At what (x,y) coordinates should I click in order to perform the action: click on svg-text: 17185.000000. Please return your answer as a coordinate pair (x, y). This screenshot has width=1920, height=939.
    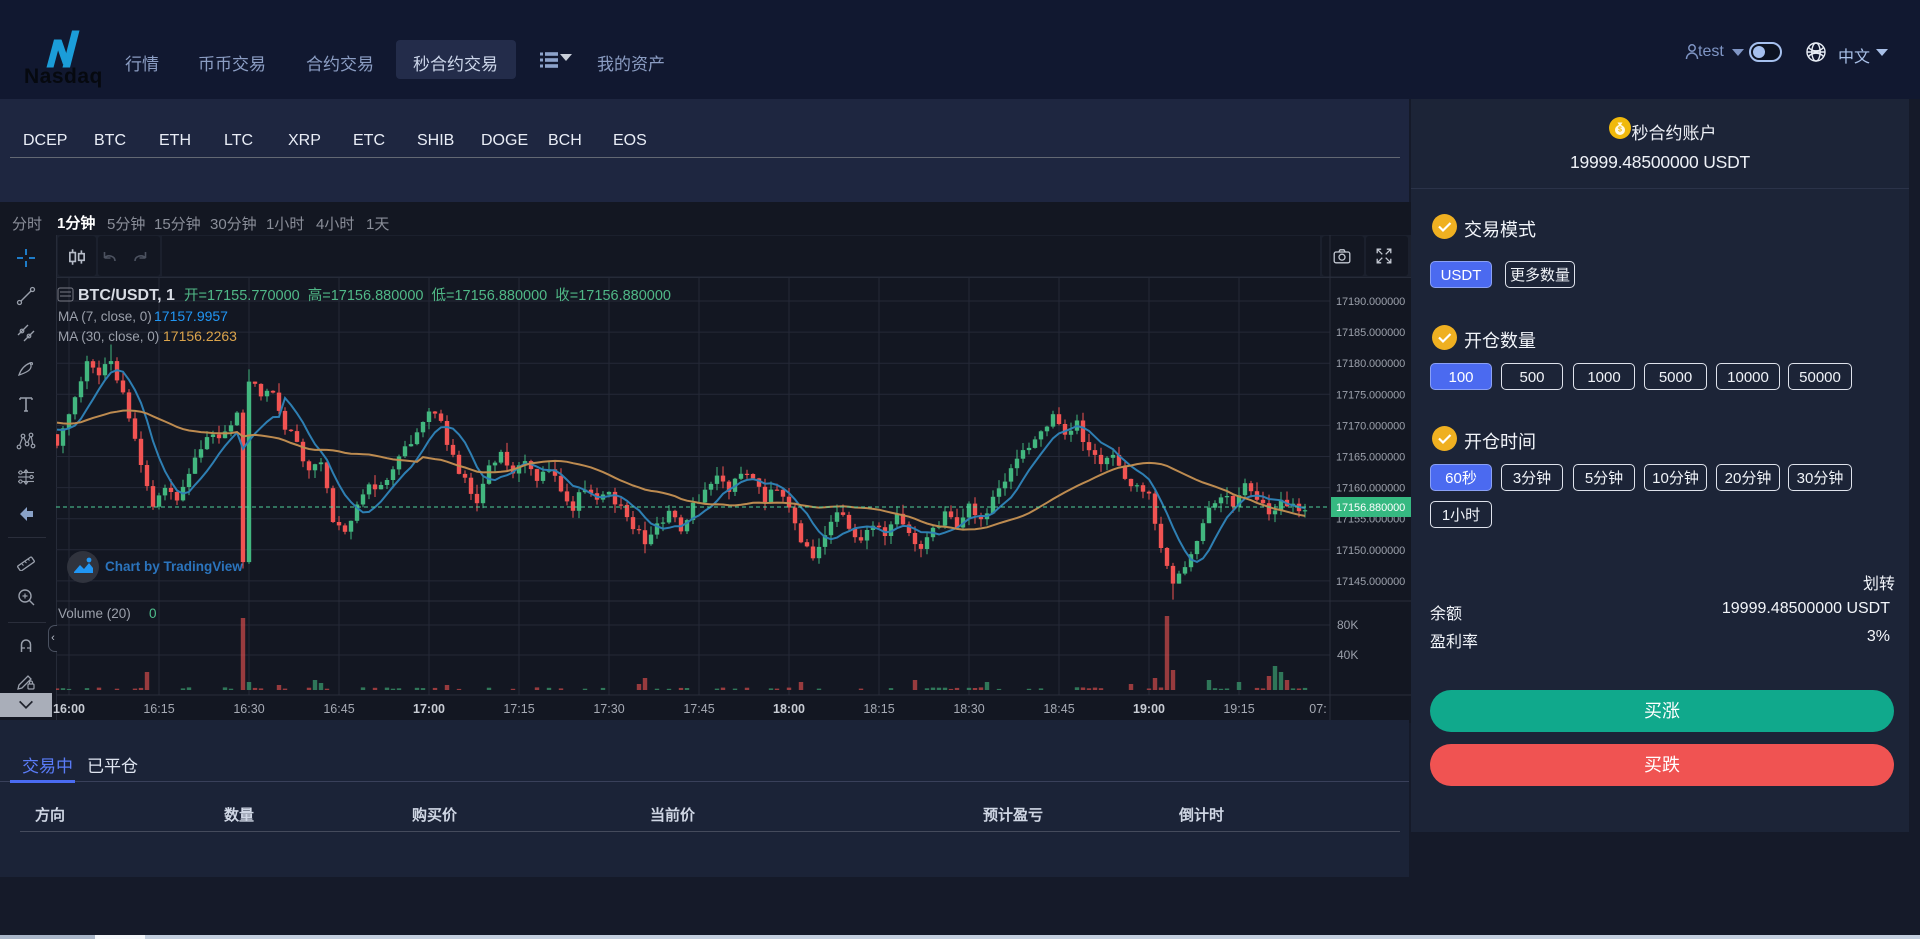
    Looking at the image, I should click on (1370, 333).